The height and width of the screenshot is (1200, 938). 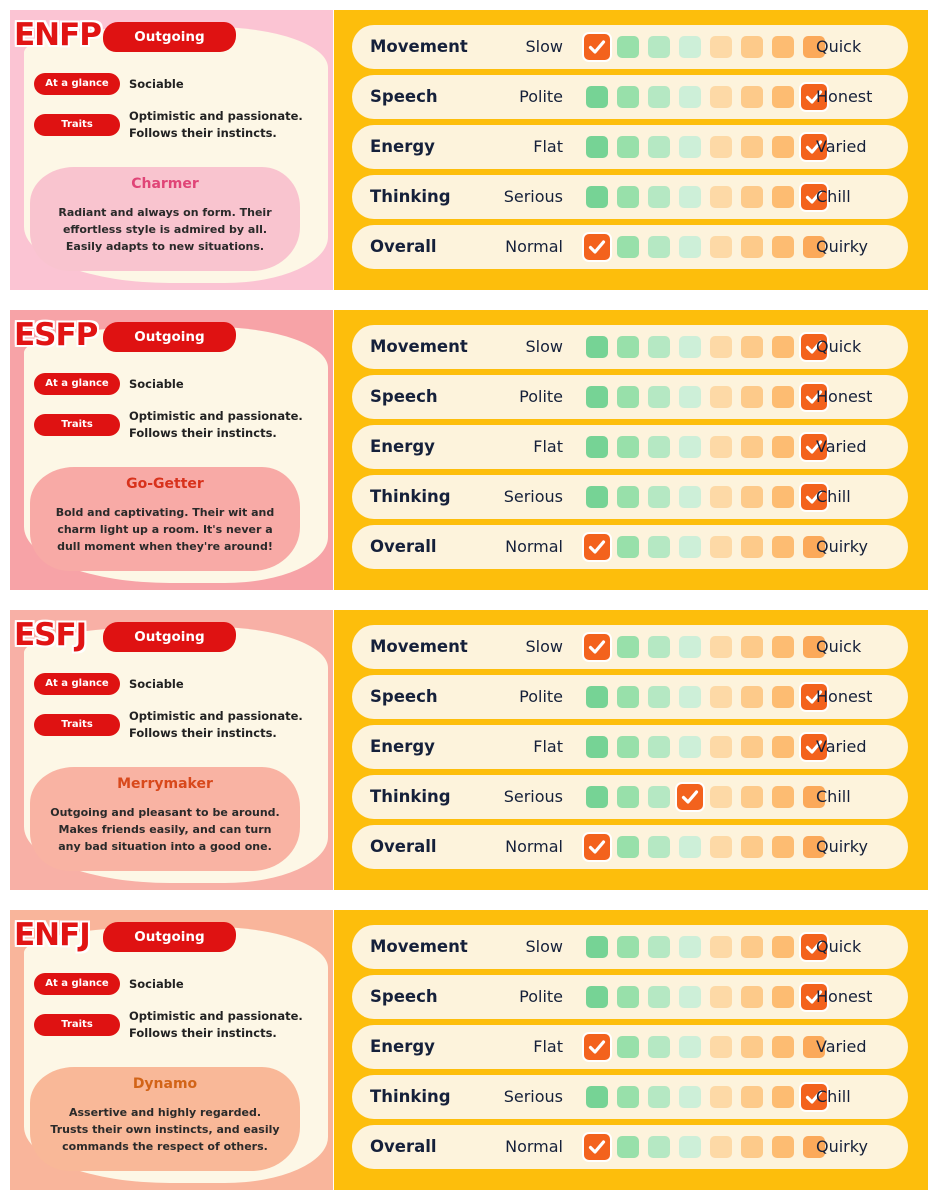 What do you see at coordinates (844, 696) in the screenshot?
I see `scale-right-label: Honest` at bounding box center [844, 696].